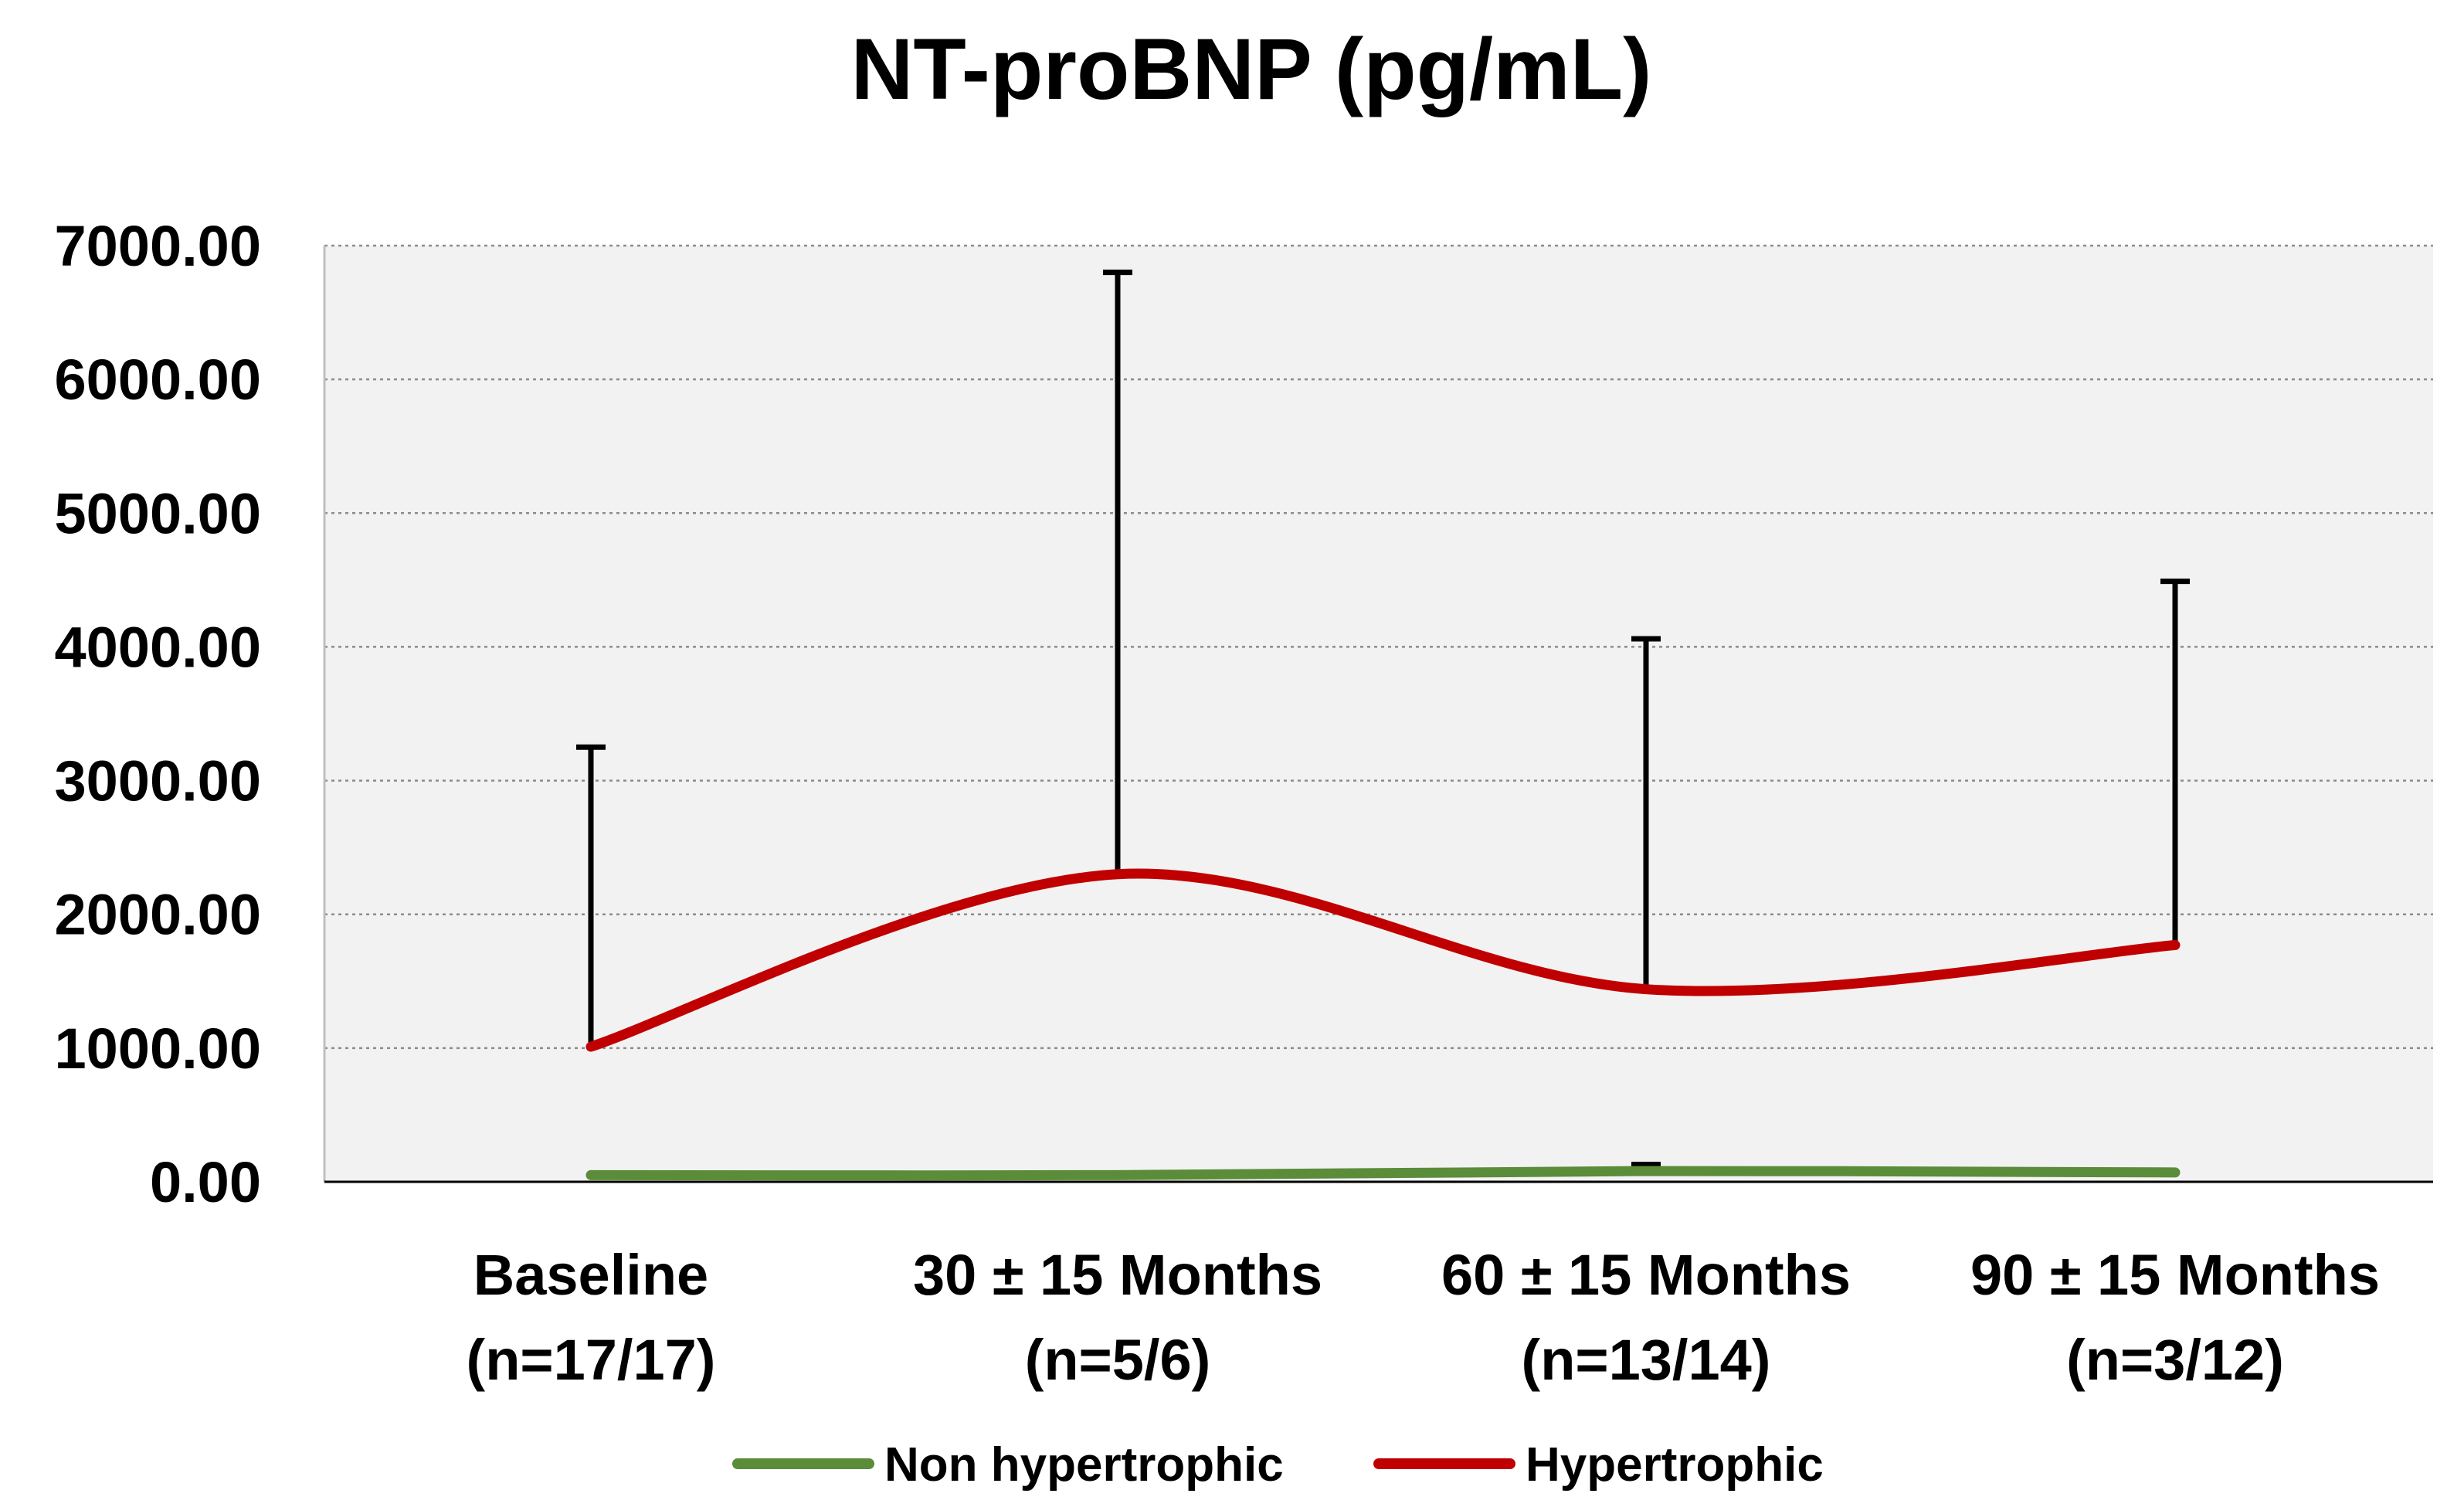 This screenshot has width=2464, height=1507. I want to click on x-tick-sublabel: (n=5/6), so click(1118, 1360).